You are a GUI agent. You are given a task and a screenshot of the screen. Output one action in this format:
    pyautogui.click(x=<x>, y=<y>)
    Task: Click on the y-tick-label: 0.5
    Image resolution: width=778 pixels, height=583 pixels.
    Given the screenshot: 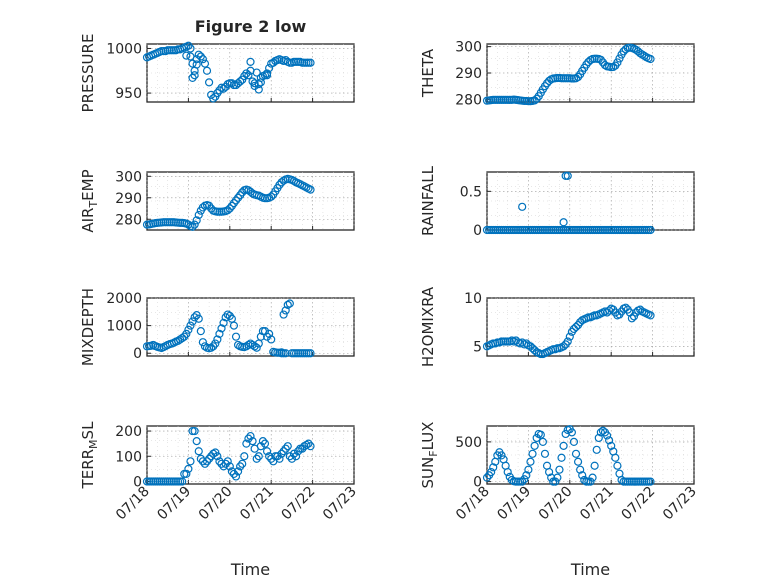 What is the action you would take?
    pyautogui.click(x=471, y=192)
    